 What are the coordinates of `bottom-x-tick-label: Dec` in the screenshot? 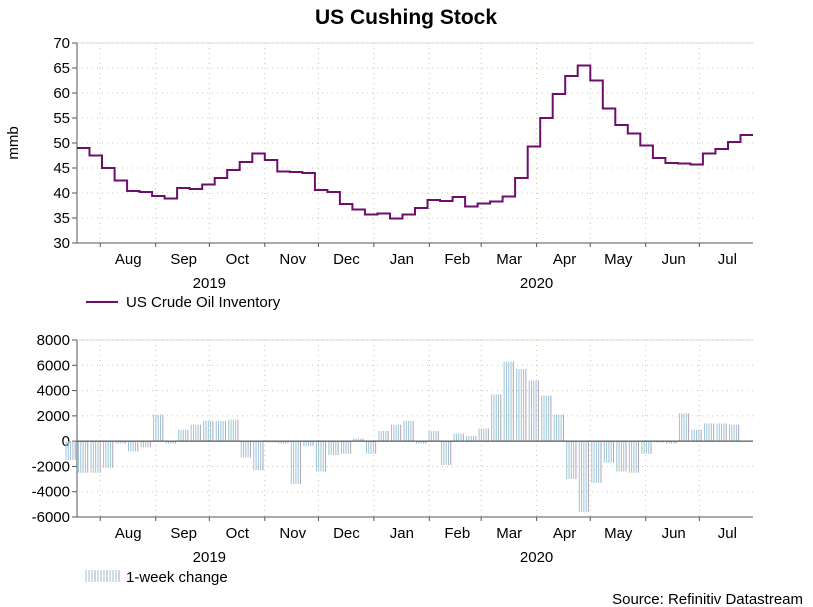 It's located at (346, 533).